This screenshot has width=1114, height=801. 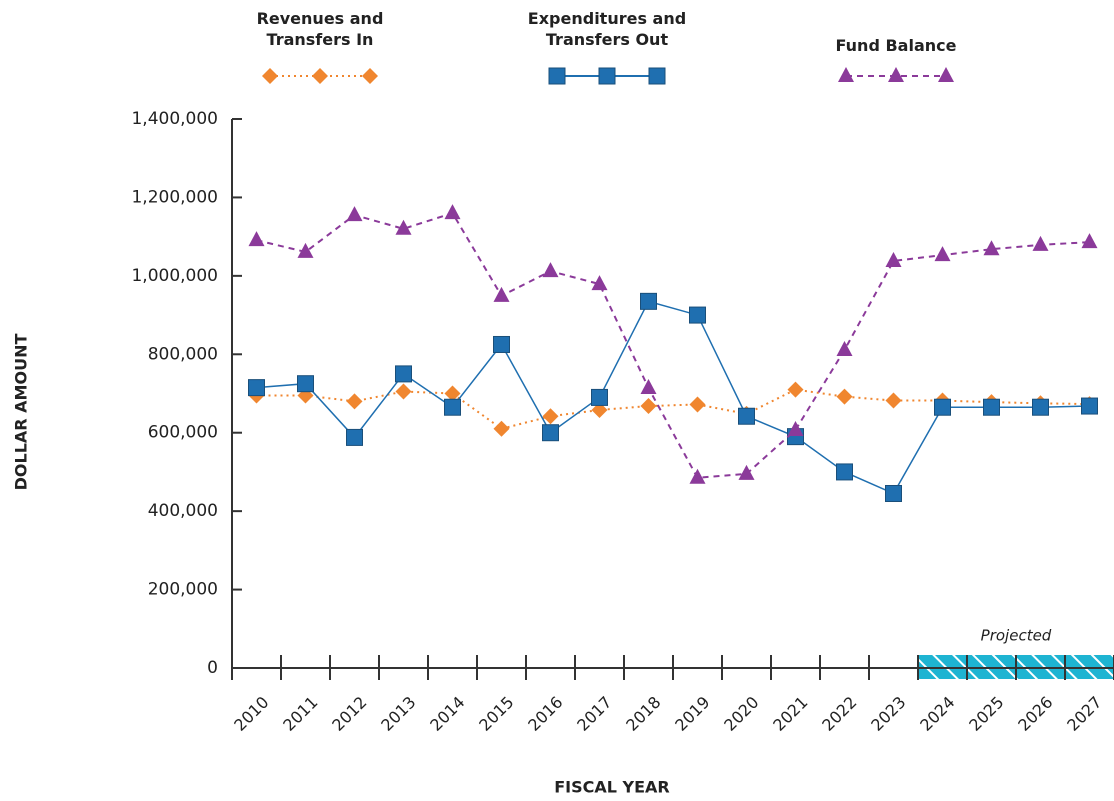 I want to click on y-tick-label: 800,000, so click(x=183, y=354).